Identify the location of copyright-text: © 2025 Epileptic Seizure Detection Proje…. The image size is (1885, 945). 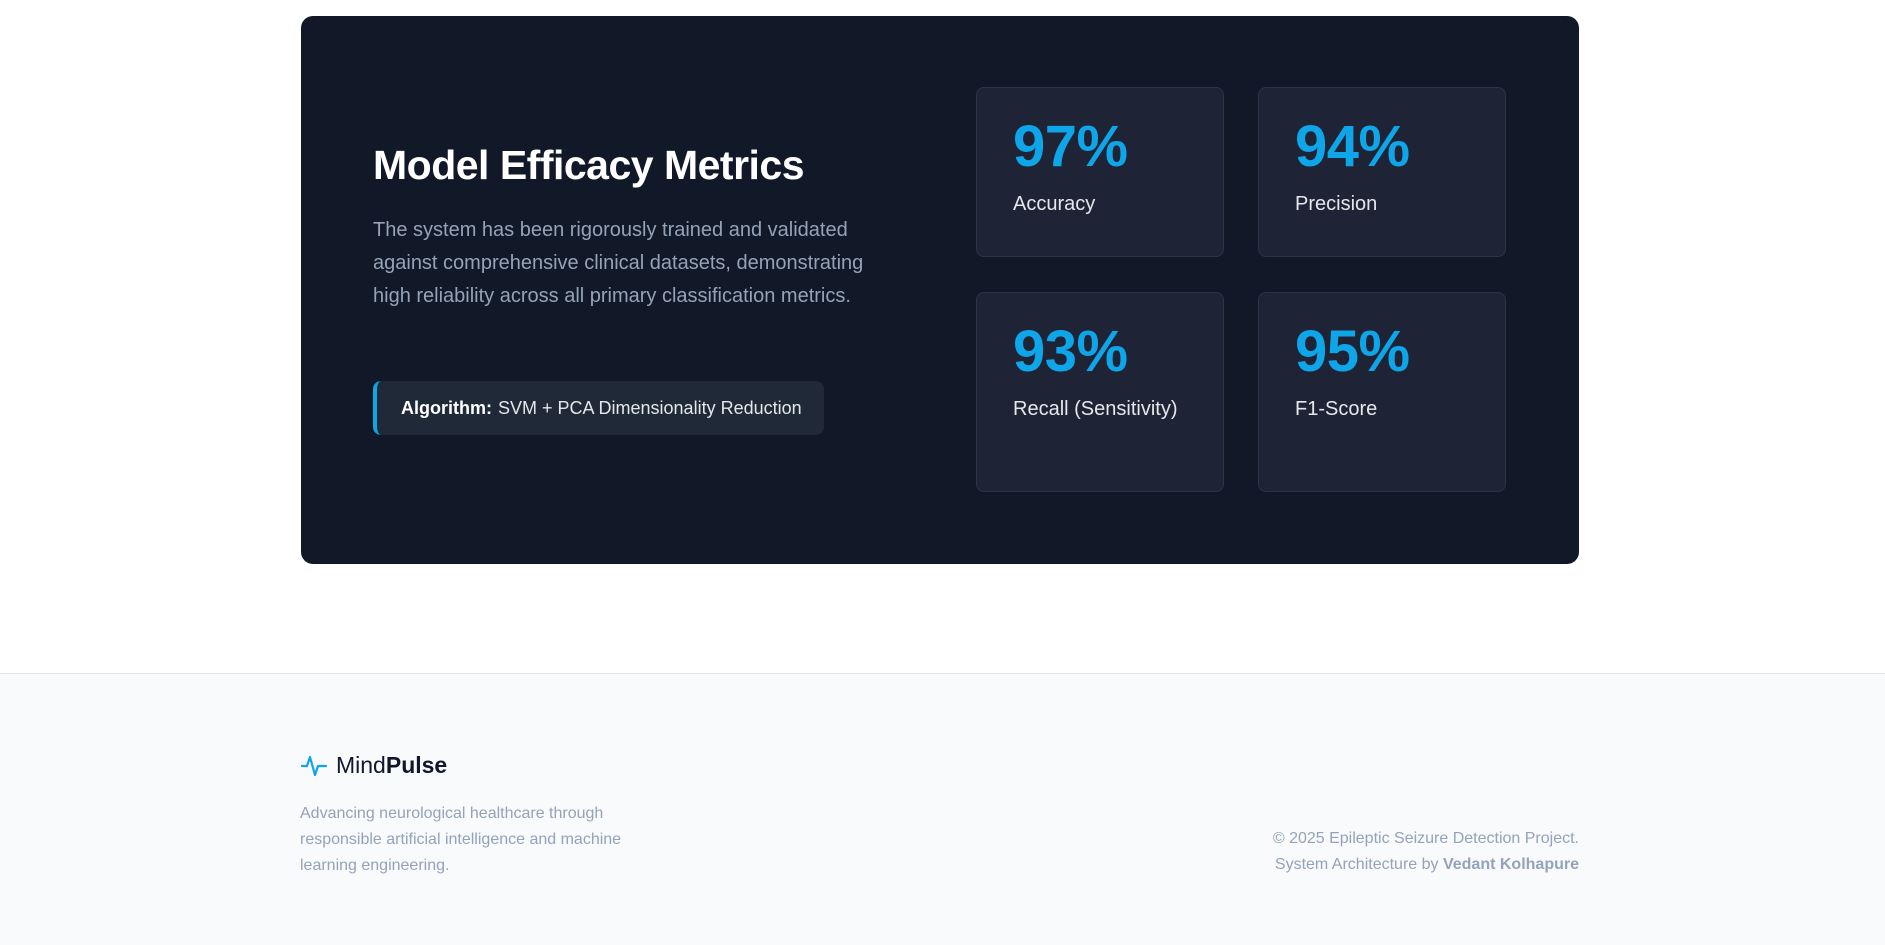
(1425, 838).